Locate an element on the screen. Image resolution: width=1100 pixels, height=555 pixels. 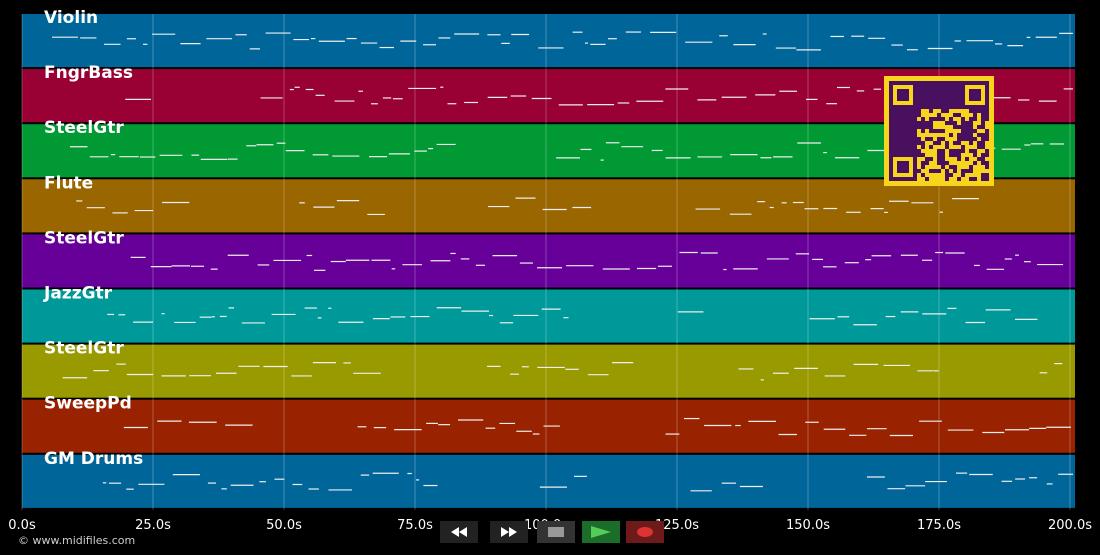
stop-button is located at coordinates (556, 532).